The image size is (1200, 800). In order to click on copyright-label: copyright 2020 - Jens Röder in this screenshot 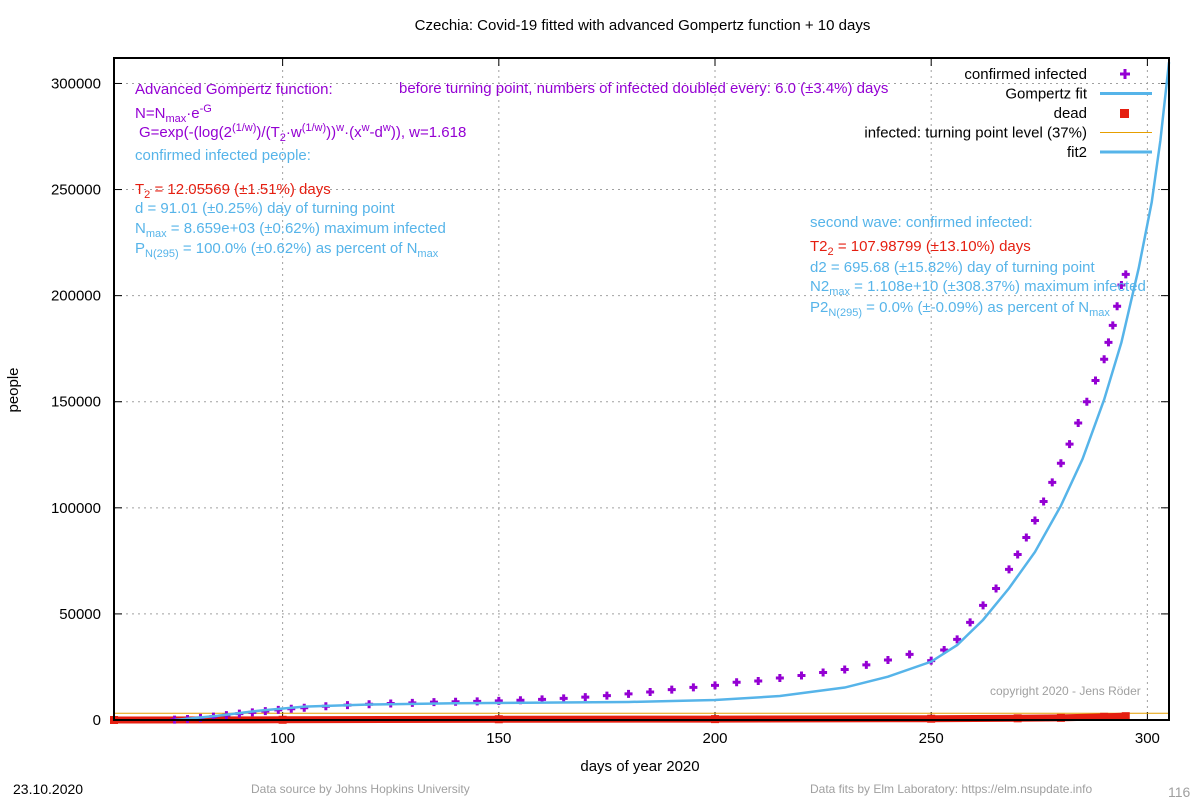, I will do `click(1065, 691)`.